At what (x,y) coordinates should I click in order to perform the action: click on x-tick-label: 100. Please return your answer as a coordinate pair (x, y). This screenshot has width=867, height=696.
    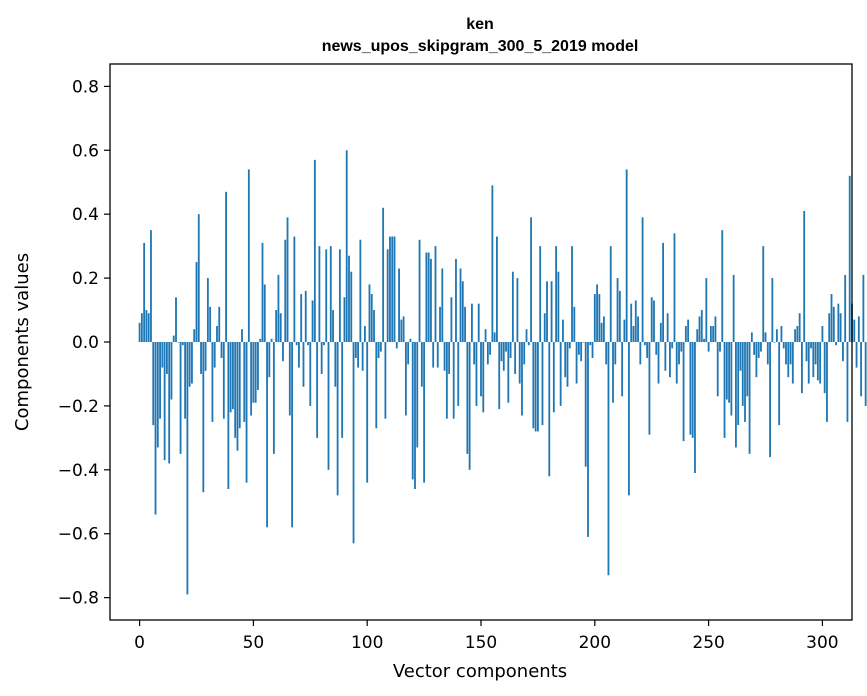
    Looking at the image, I should click on (367, 643).